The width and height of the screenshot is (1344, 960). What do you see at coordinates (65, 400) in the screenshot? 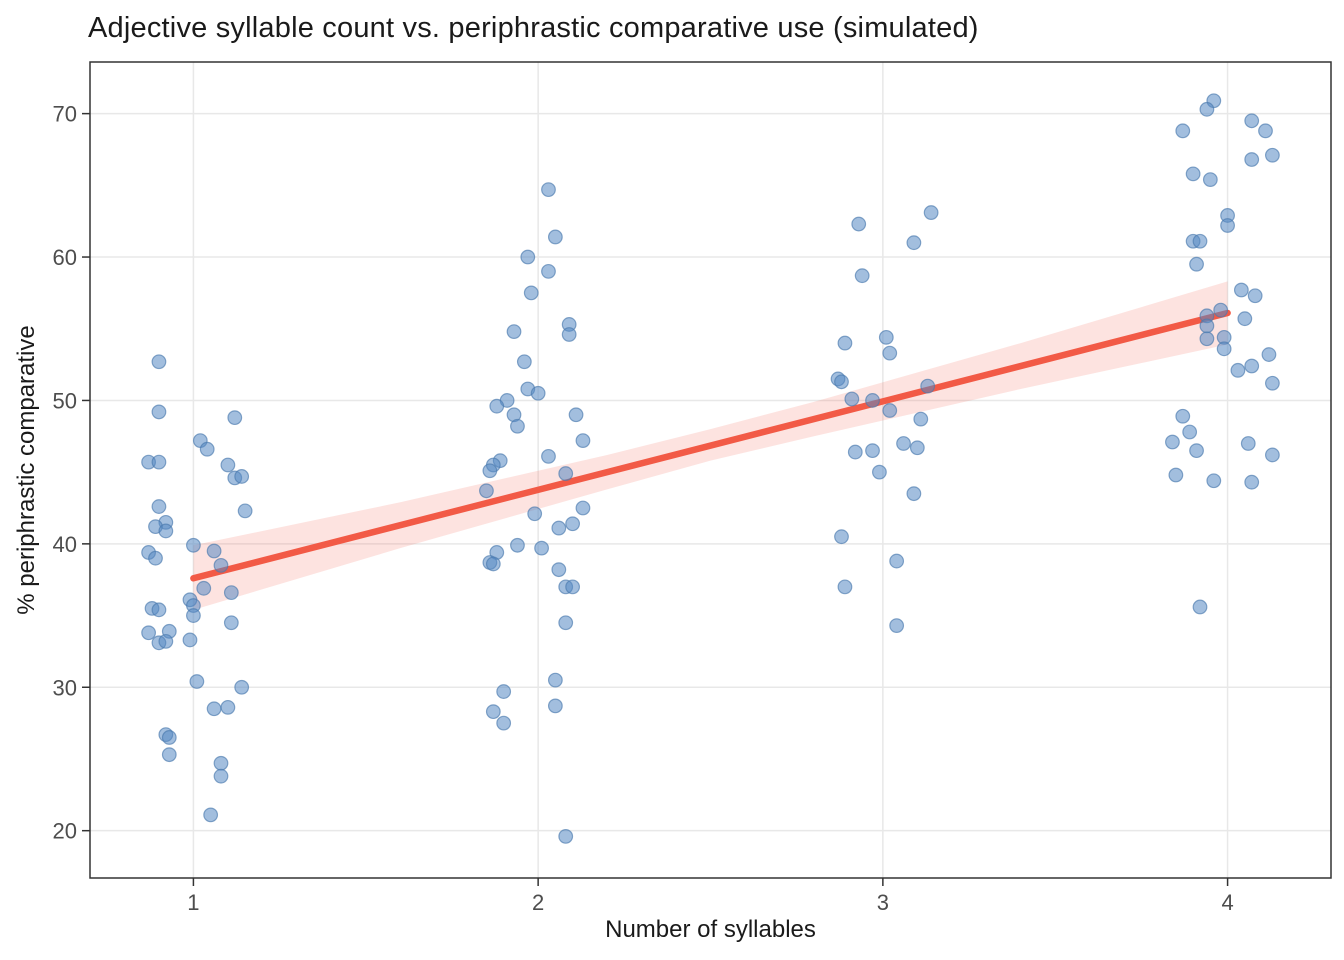
I see `y-tick-label: 50` at bounding box center [65, 400].